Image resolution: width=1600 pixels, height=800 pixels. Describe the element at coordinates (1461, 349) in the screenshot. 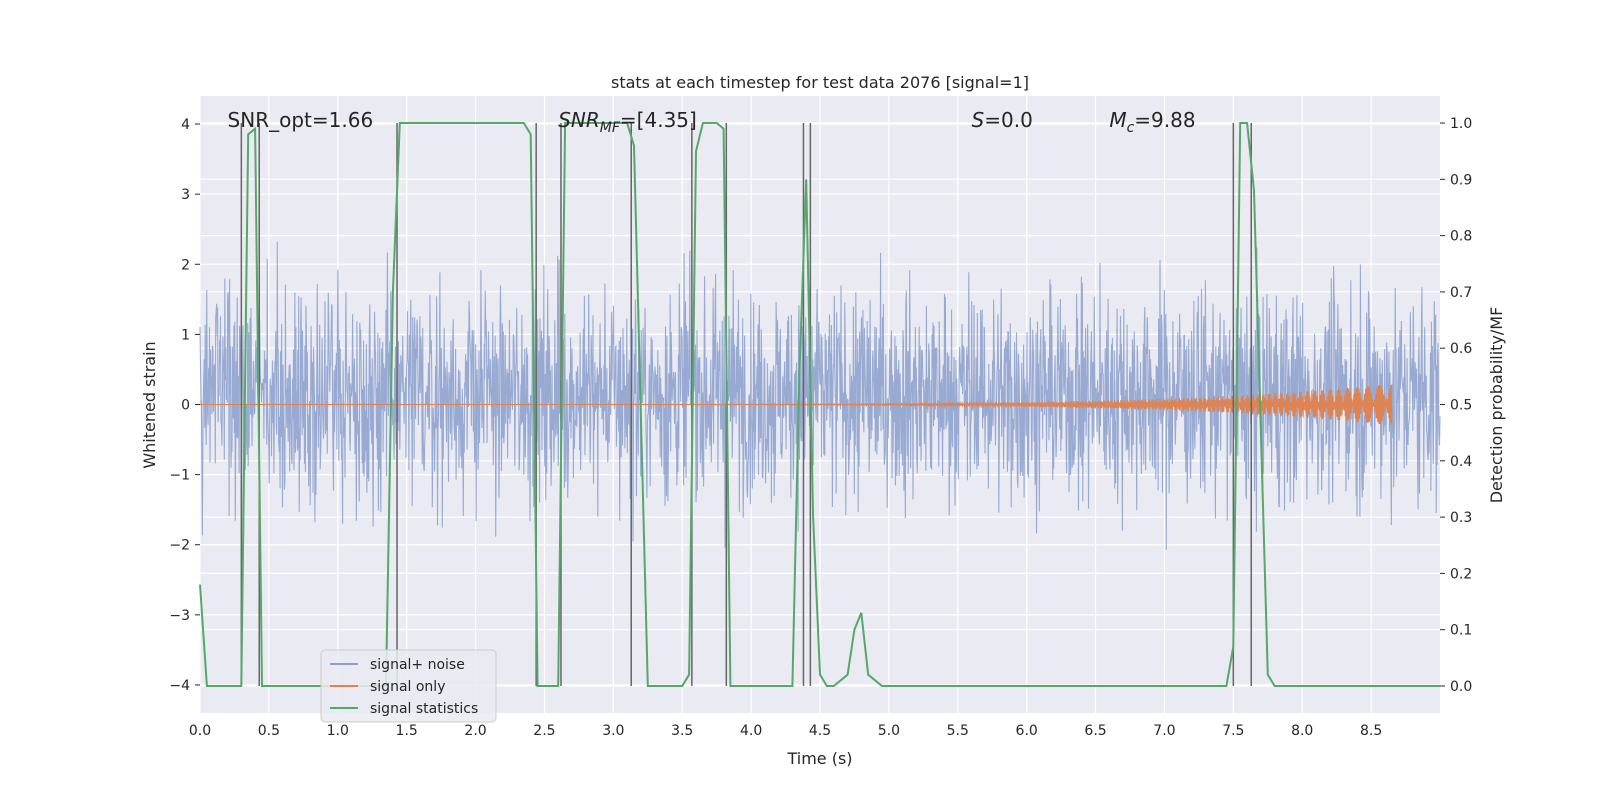

I see `y-tick-label-right: 0.6` at that location.